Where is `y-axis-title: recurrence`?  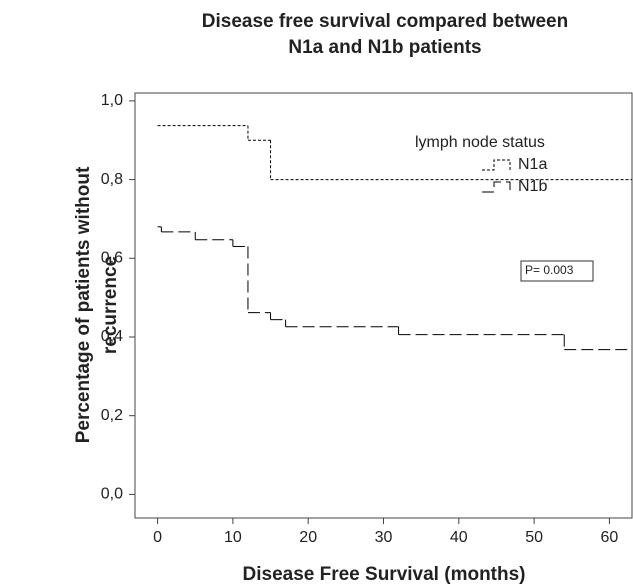 y-axis-title: recurrence is located at coordinates (110, 305).